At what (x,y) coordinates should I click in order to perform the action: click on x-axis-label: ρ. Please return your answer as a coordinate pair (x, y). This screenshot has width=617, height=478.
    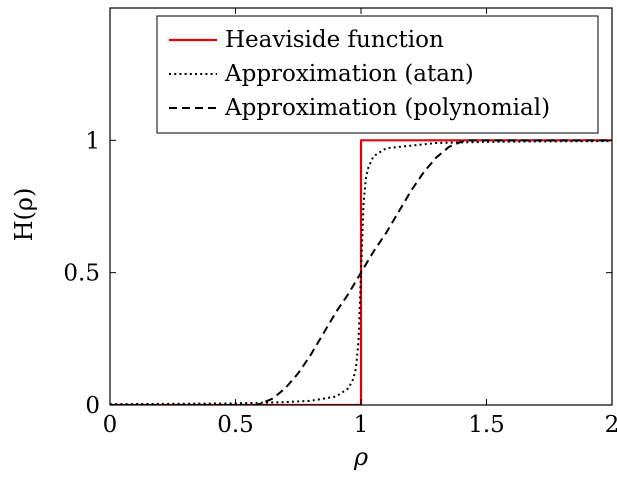
    Looking at the image, I should click on (360, 457).